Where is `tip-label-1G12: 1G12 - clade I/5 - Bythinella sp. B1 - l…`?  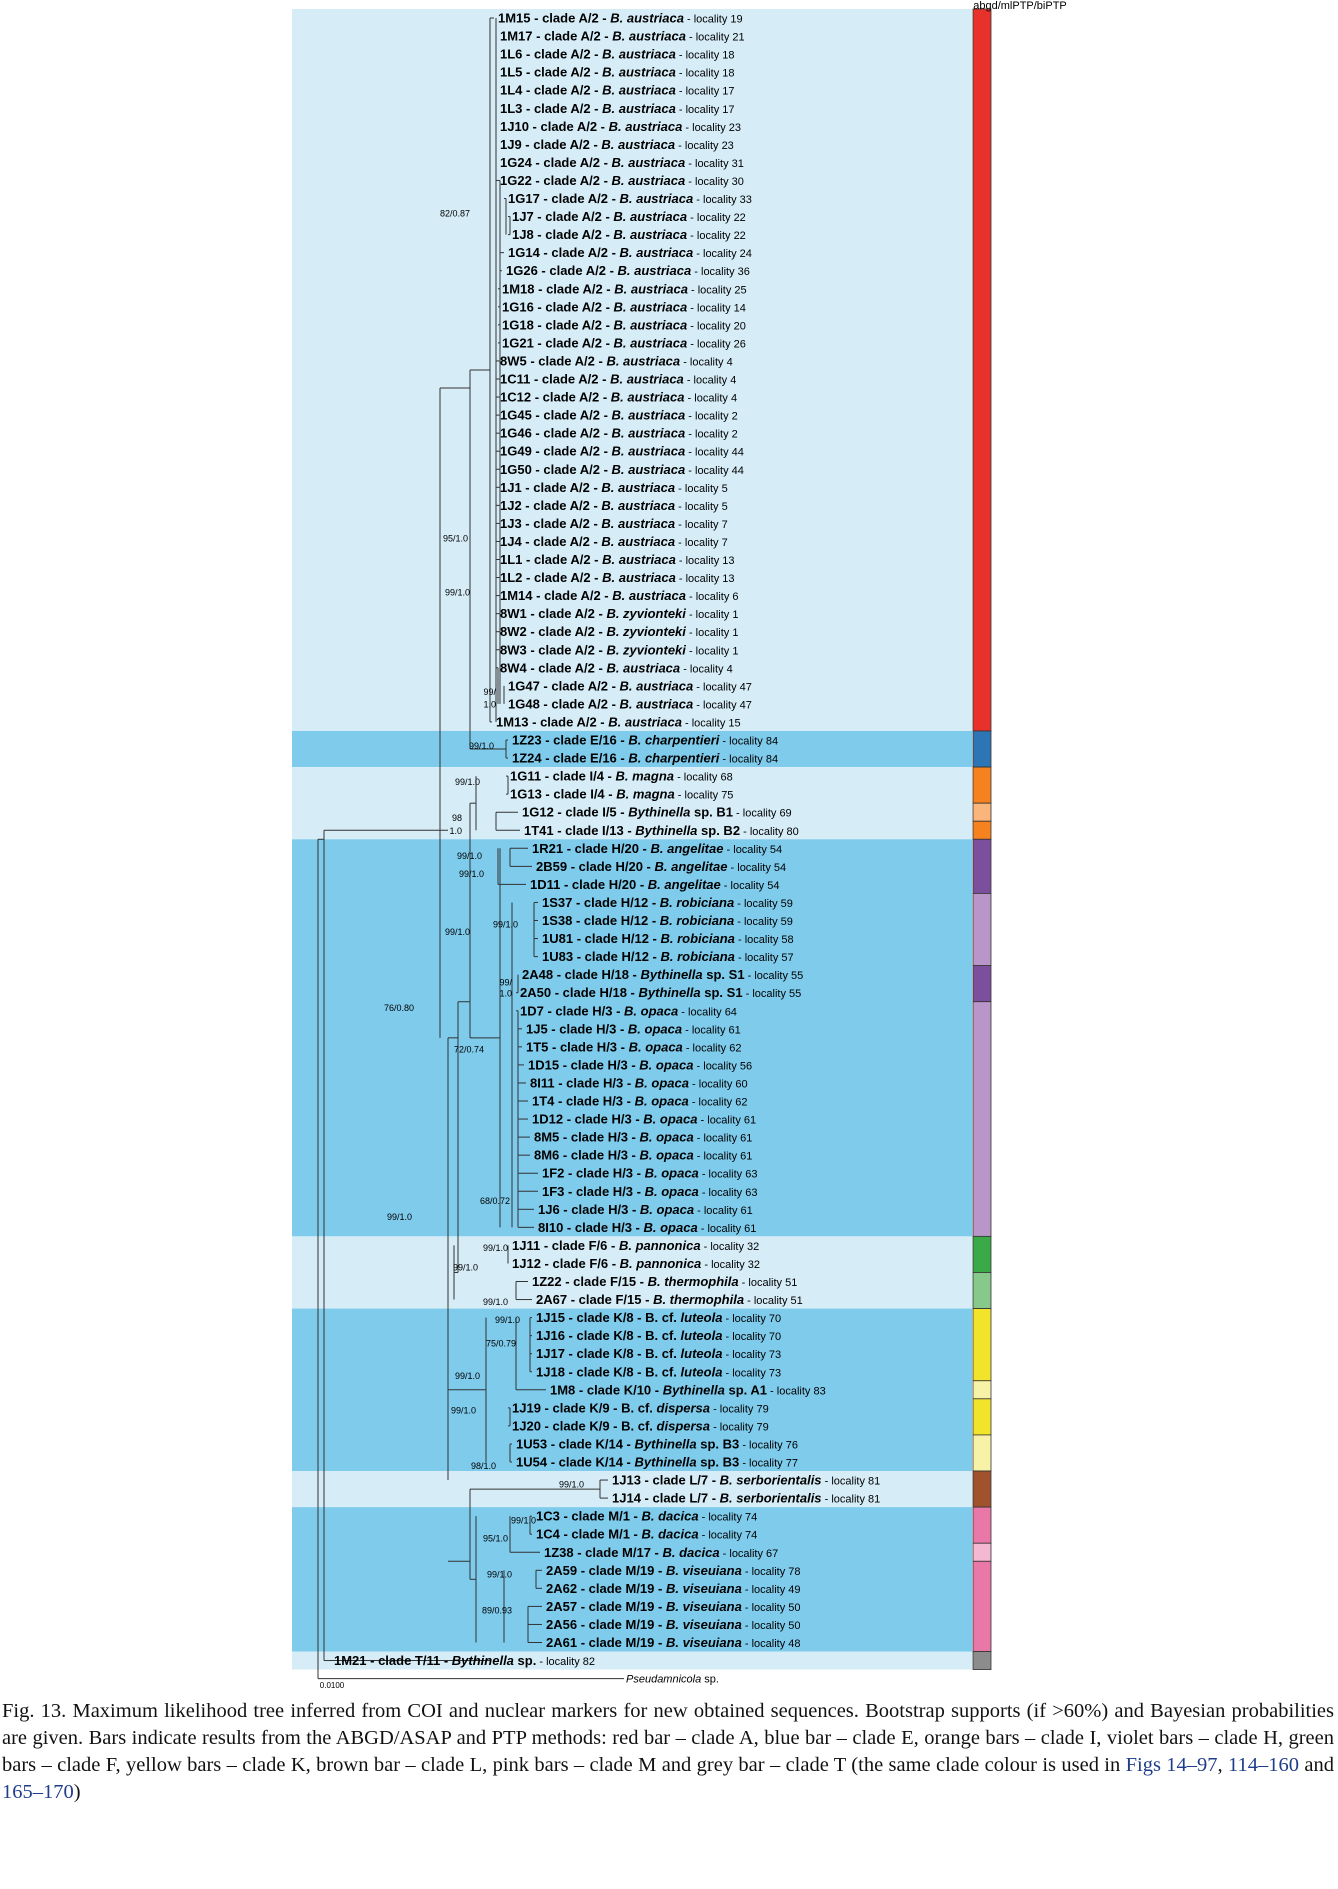
tip-label-1G12: 1G12 - clade I/5 - Bythinella sp. B1 - l… is located at coordinates (657, 812).